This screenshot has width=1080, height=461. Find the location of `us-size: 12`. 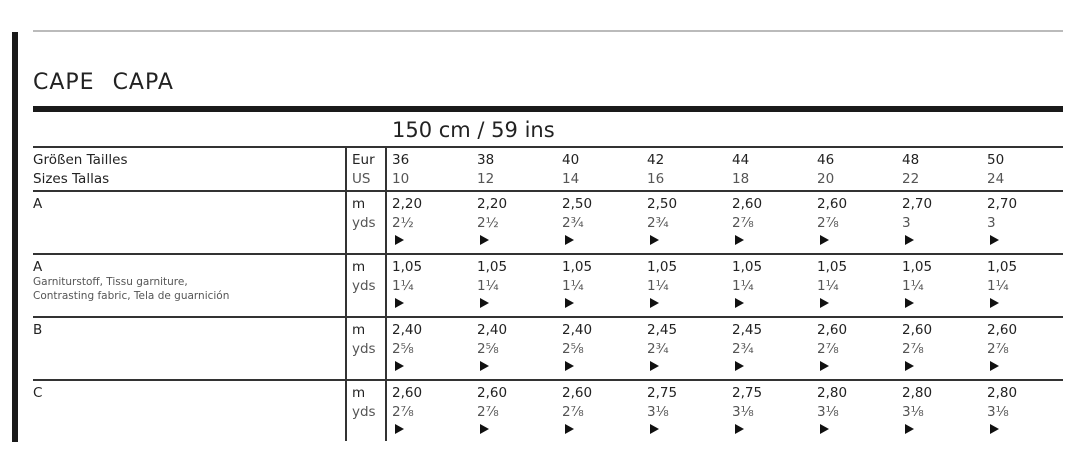

us-size: 12 is located at coordinates (486, 179).